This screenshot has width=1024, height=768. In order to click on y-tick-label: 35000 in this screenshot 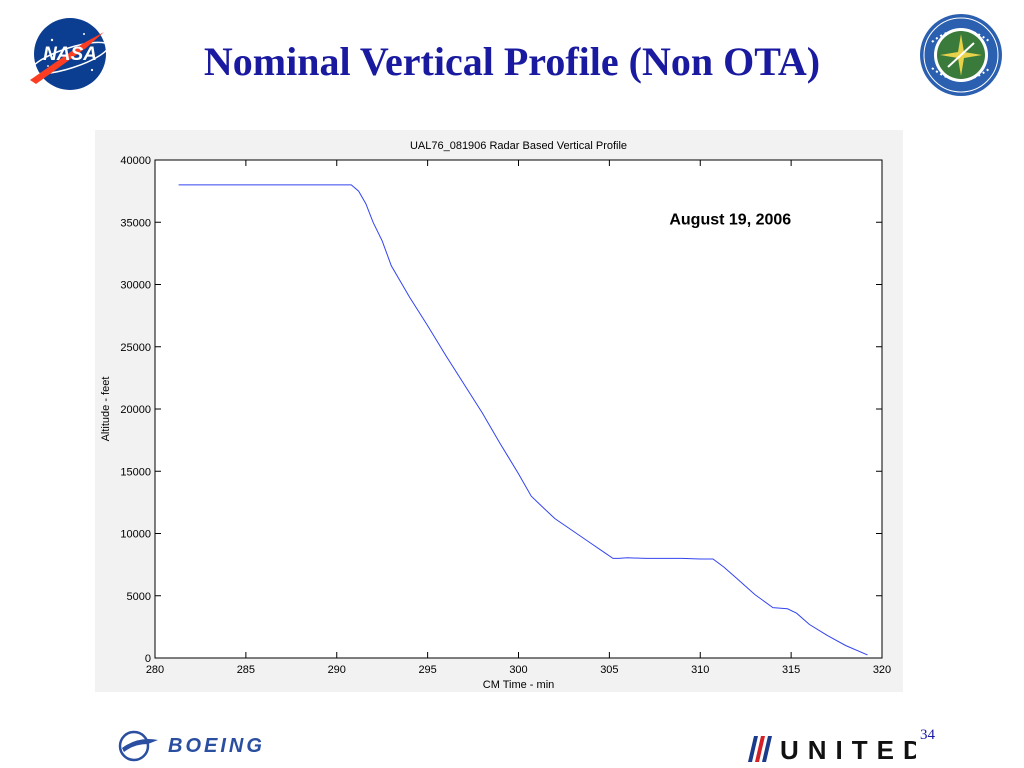, I will do `click(135, 223)`.